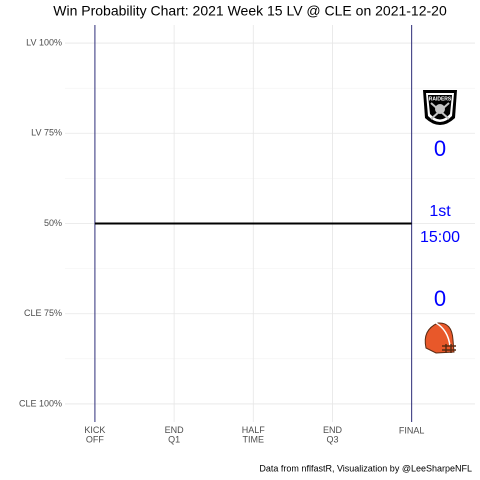 The image size is (480, 480). Describe the element at coordinates (40, 403) in the screenshot. I see `y-tick-label: CLE 100%` at that location.